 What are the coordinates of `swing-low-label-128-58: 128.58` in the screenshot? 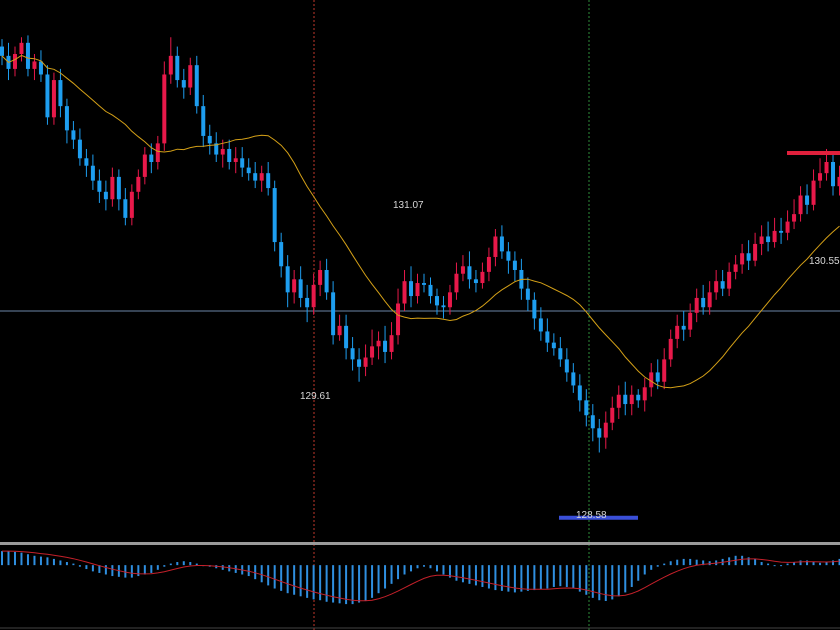 It's located at (591, 515).